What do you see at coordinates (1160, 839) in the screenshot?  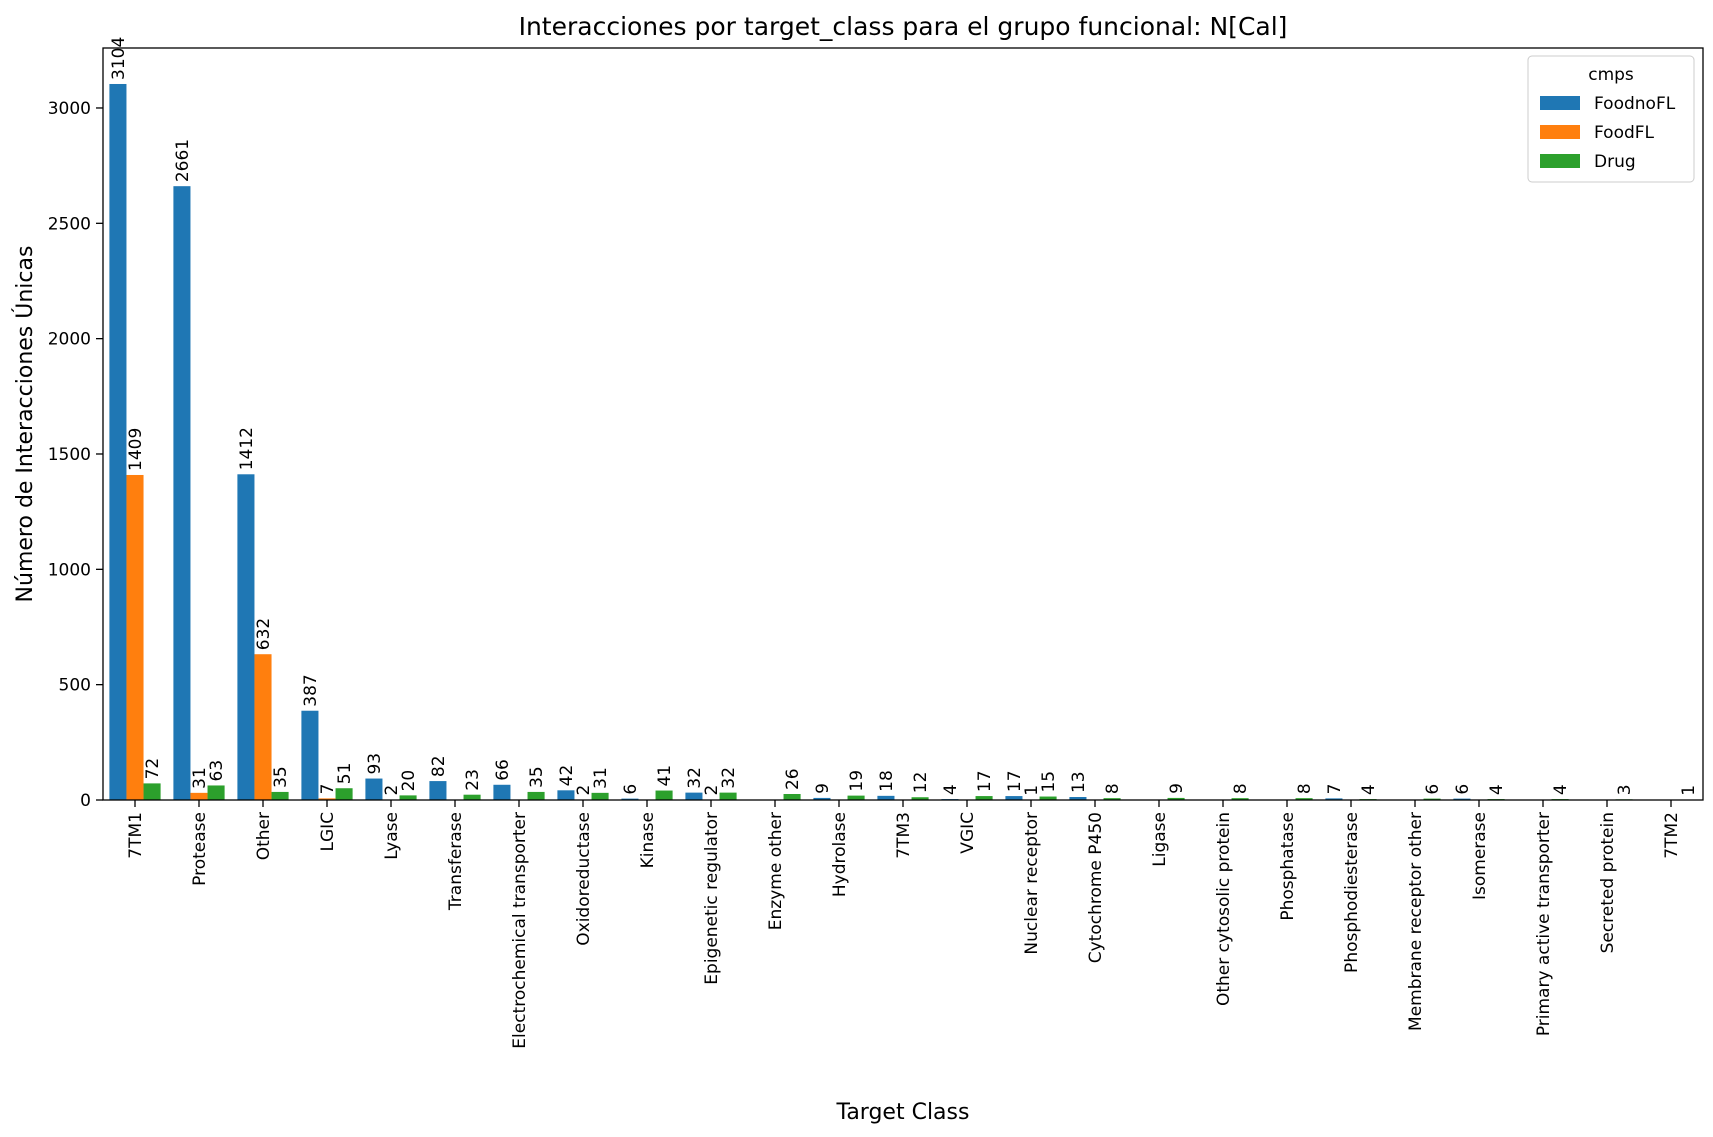 I see `x-tick-label: Ligase` at bounding box center [1160, 839].